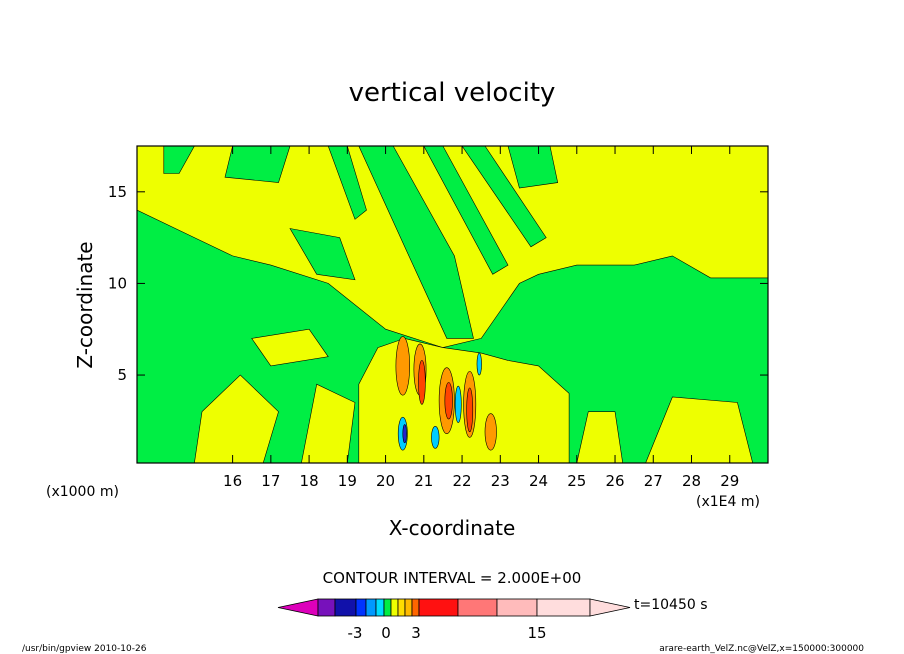  I want to click on x-tick-label: 25, so click(576, 481).